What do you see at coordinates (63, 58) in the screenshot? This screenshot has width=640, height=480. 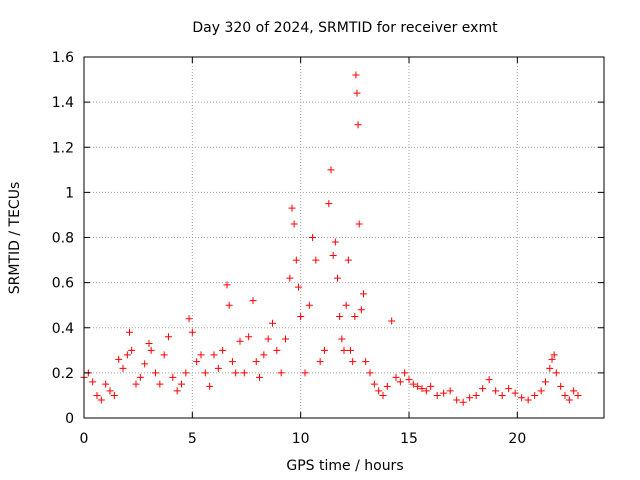 I see `y-tick-label: 1.6` at bounding box center [63, 58].